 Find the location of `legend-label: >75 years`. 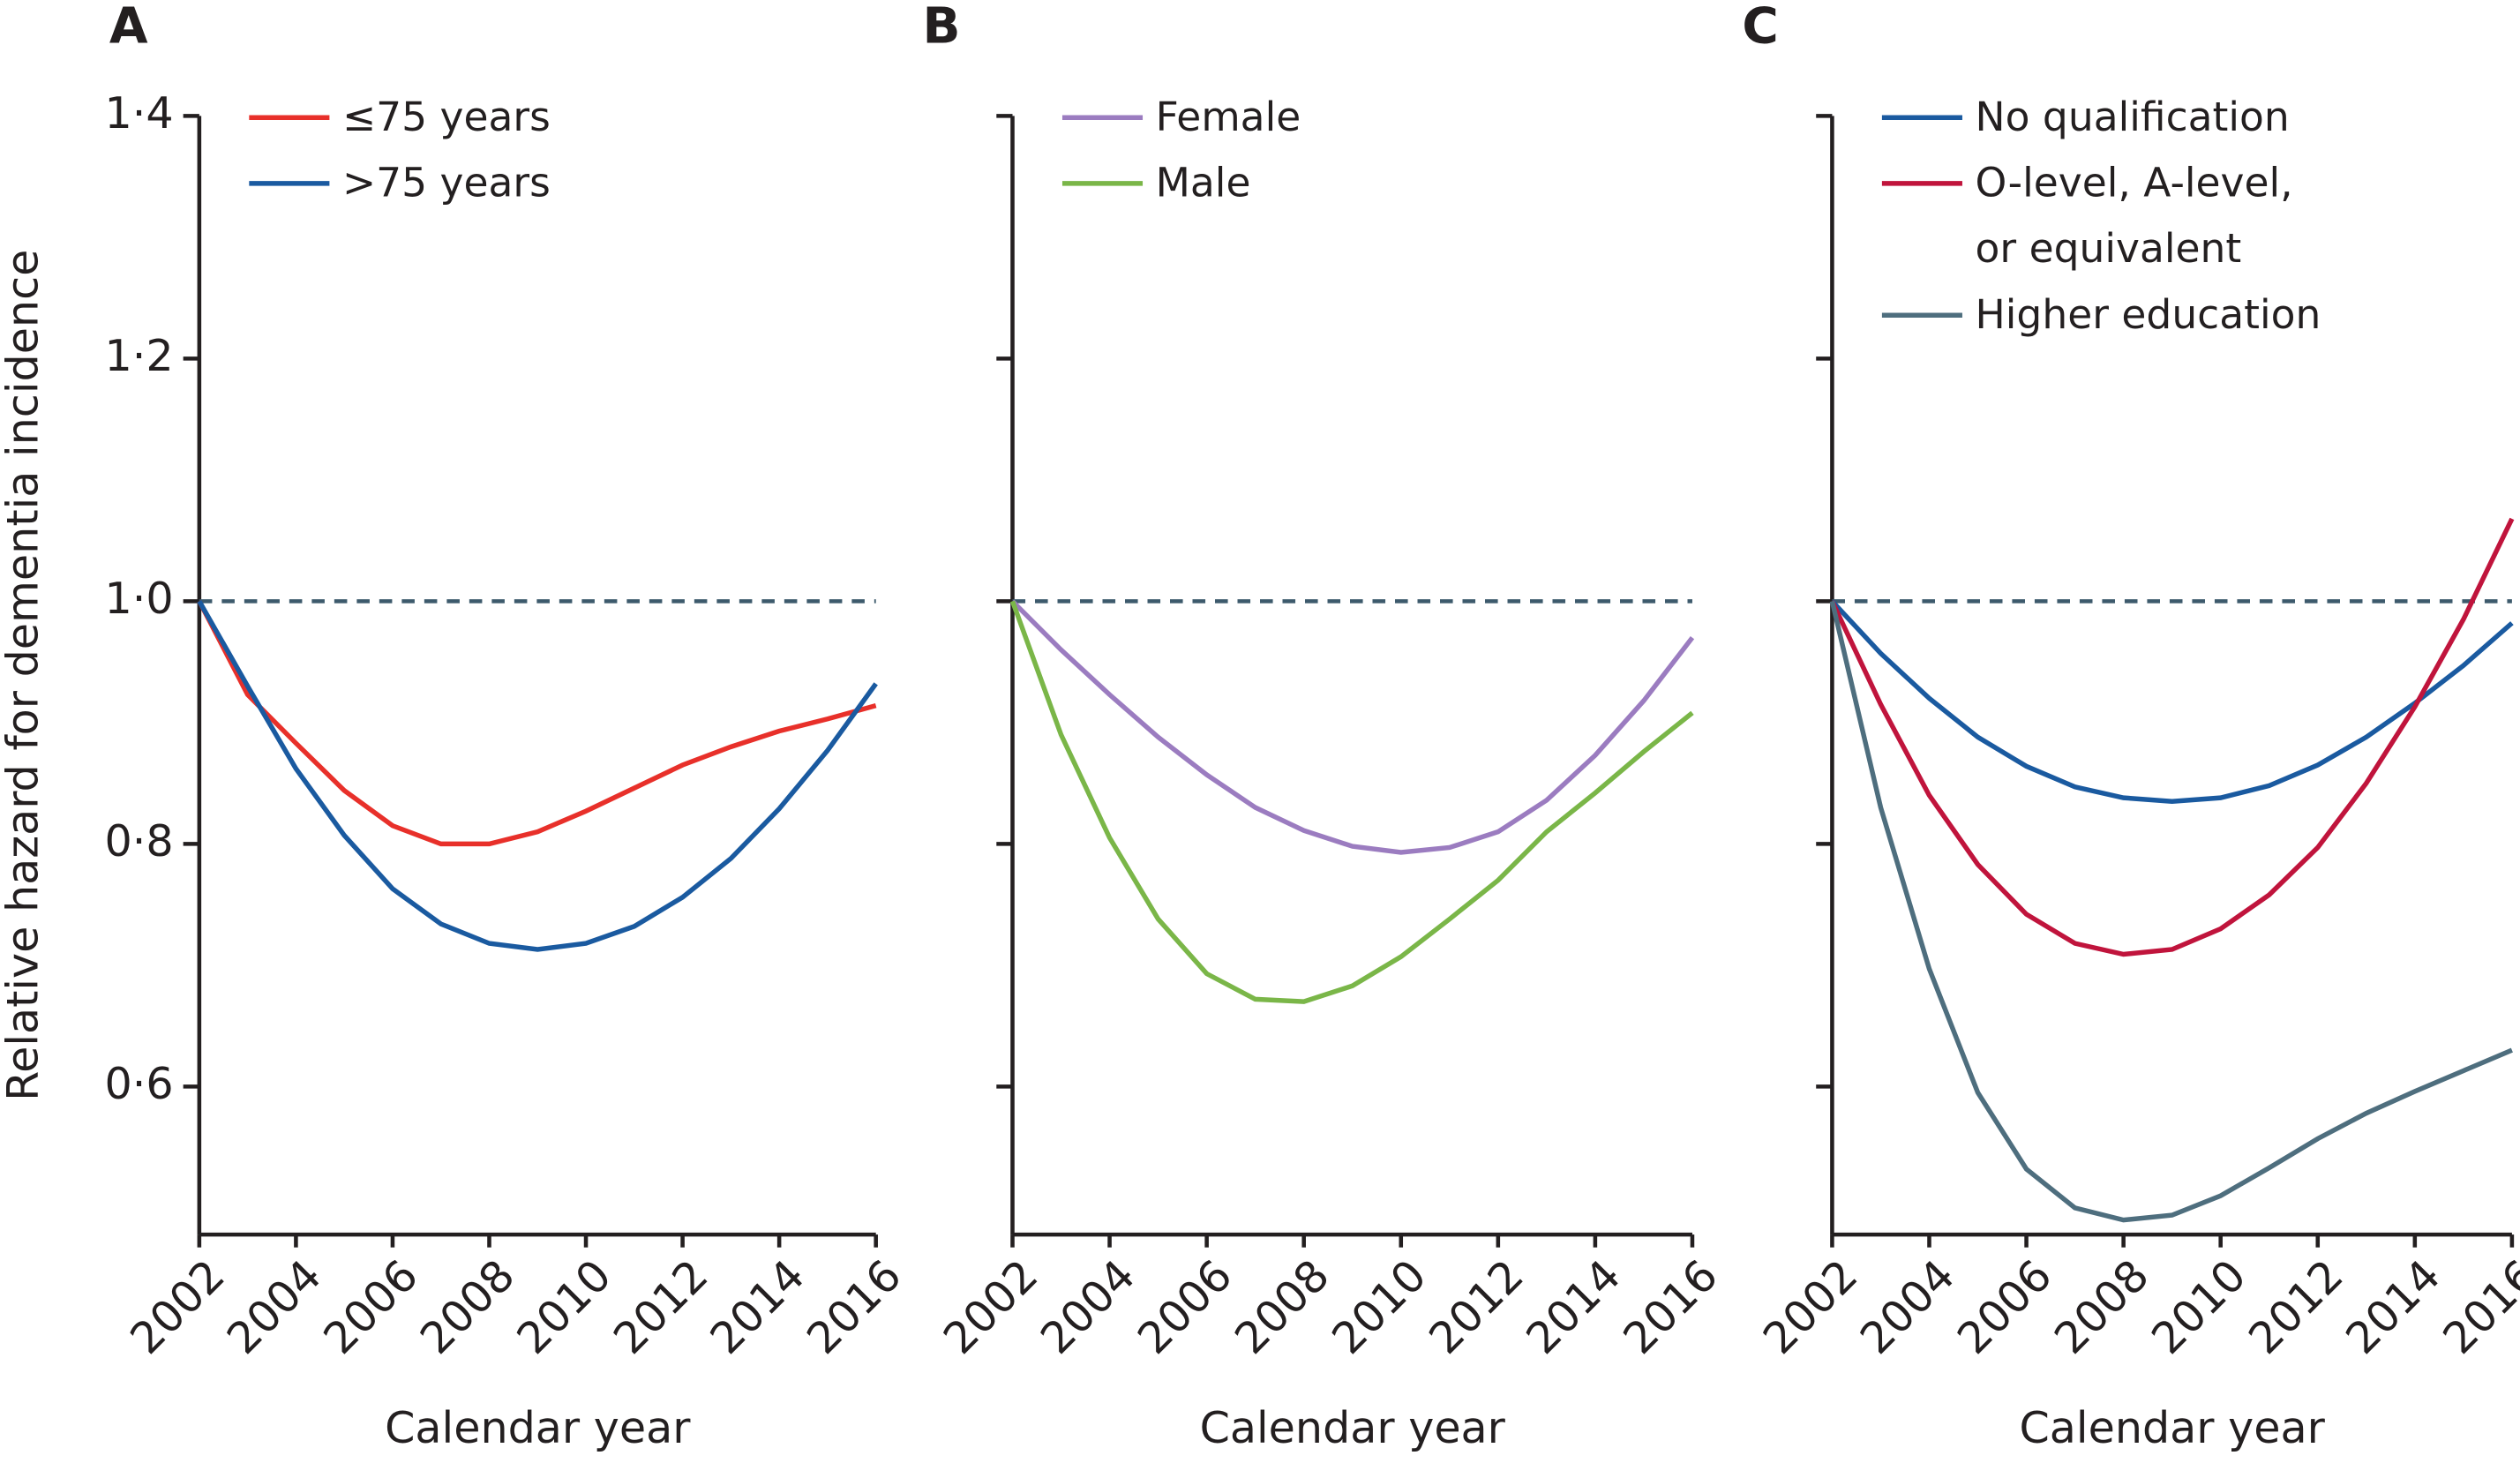

legend-label: >75 years is located at coordinates (446, 183).